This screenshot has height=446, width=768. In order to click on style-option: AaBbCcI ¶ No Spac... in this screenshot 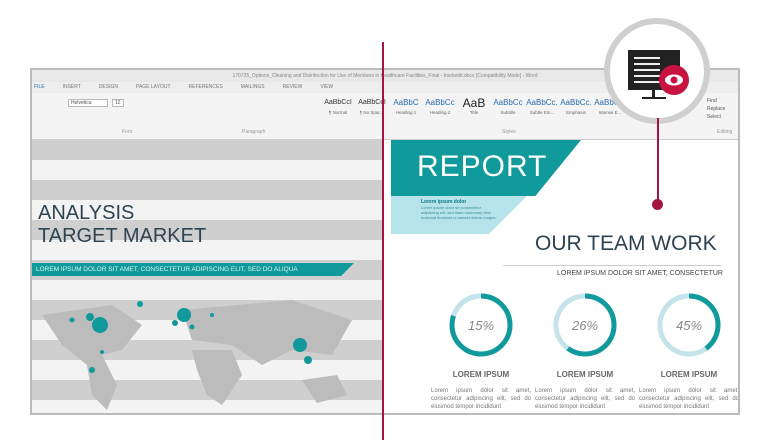, I will do `click(372, 107)`.